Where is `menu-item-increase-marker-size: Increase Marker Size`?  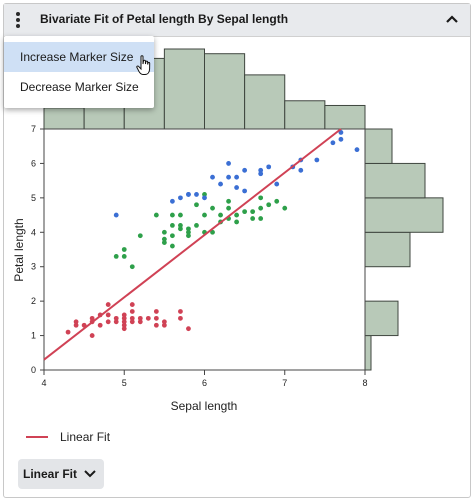 menu-item-increase-marker-size: Increase Marker Size is located at coordinates (79, 57).